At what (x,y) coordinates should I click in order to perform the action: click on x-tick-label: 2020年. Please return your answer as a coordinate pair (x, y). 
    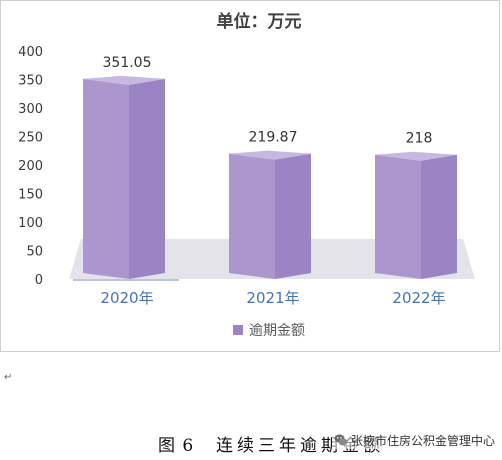
    Looking at the image, I should click on (126, 298).